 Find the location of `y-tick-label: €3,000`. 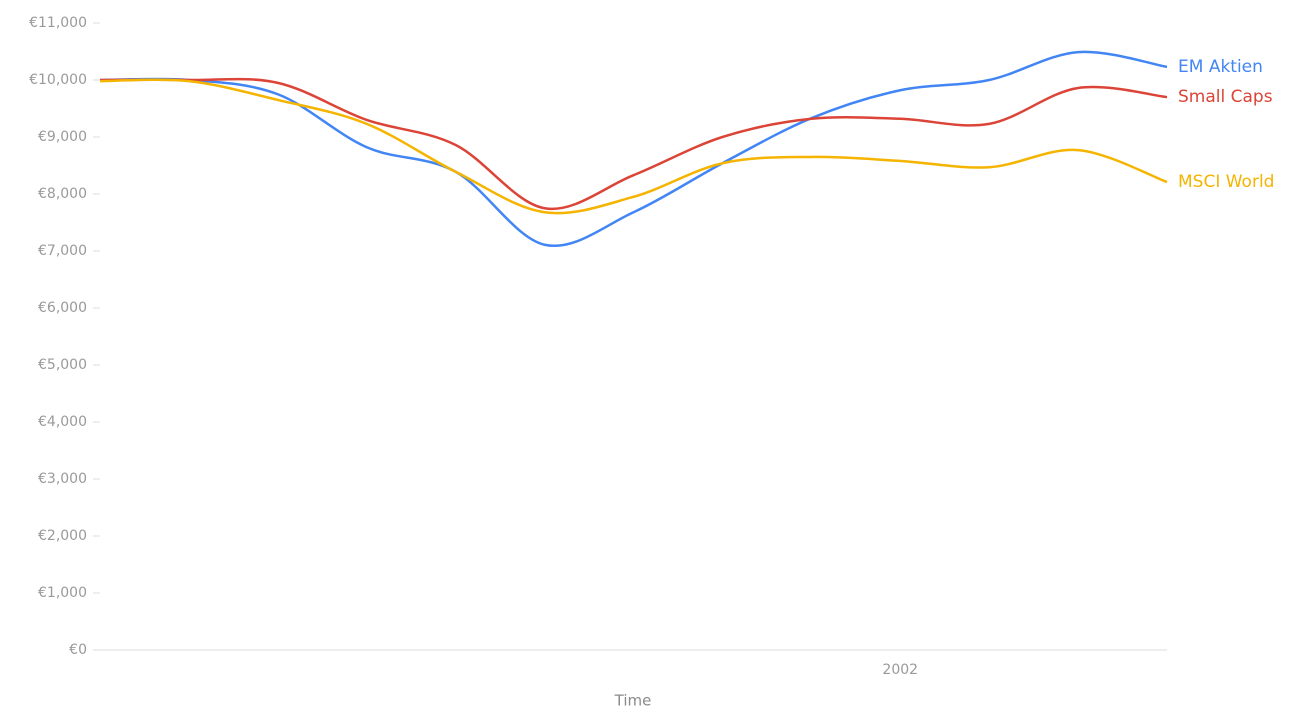

y-tick-label: €3,000 is located at coordinates (62, 479).